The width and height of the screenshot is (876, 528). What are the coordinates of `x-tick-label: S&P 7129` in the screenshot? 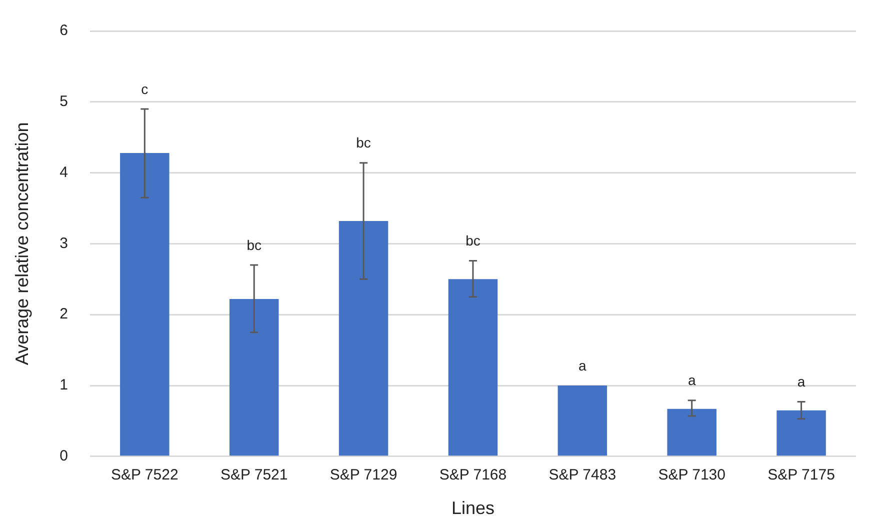 It's located at (364, 475).